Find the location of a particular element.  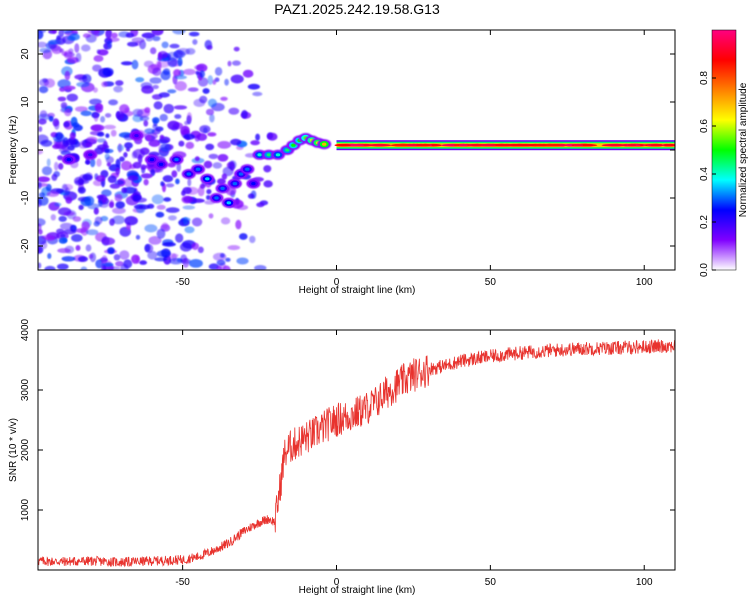

colorbar-tick-label: 0.2 is located at coordinates (704, 222).